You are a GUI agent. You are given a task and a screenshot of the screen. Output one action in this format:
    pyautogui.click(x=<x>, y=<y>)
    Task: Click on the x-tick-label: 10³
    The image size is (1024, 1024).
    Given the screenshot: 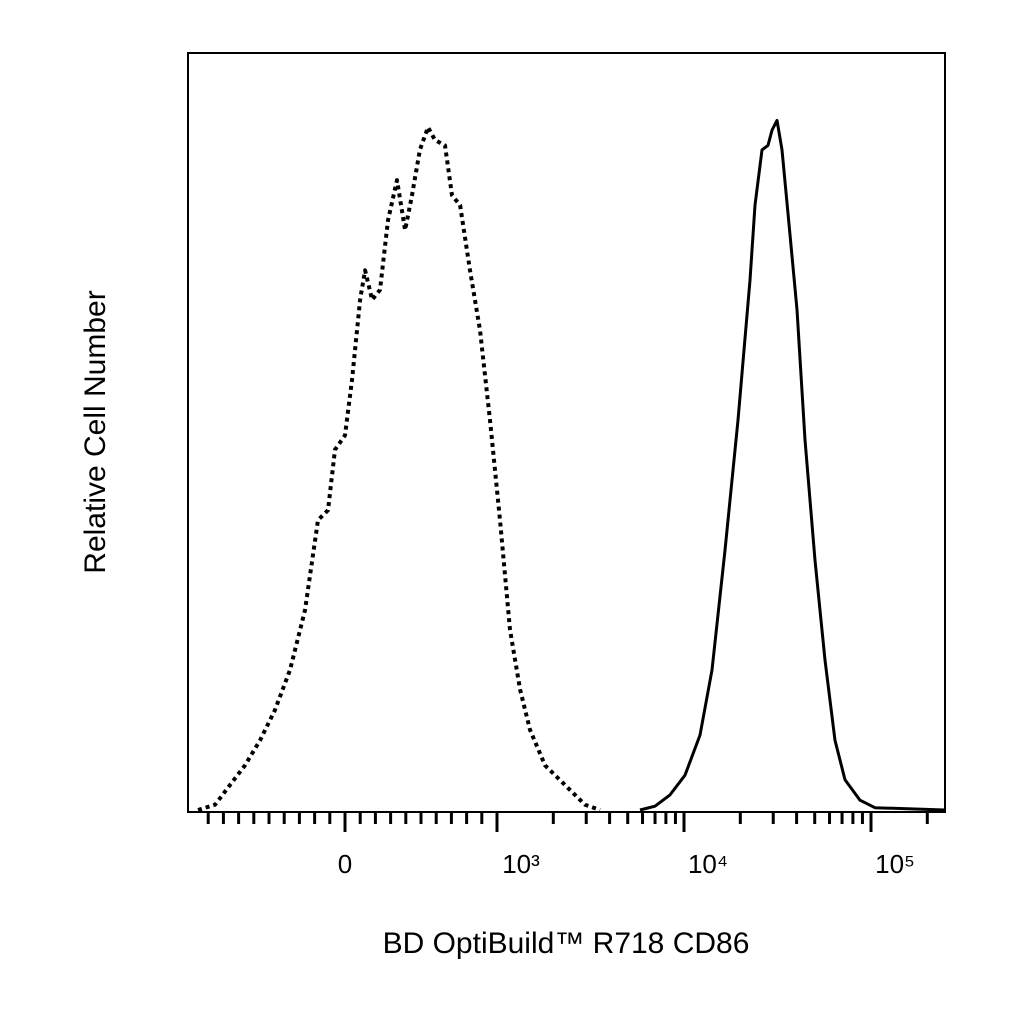 What is the action you would take?
    pyautogui.click(x=521, y=864)
    